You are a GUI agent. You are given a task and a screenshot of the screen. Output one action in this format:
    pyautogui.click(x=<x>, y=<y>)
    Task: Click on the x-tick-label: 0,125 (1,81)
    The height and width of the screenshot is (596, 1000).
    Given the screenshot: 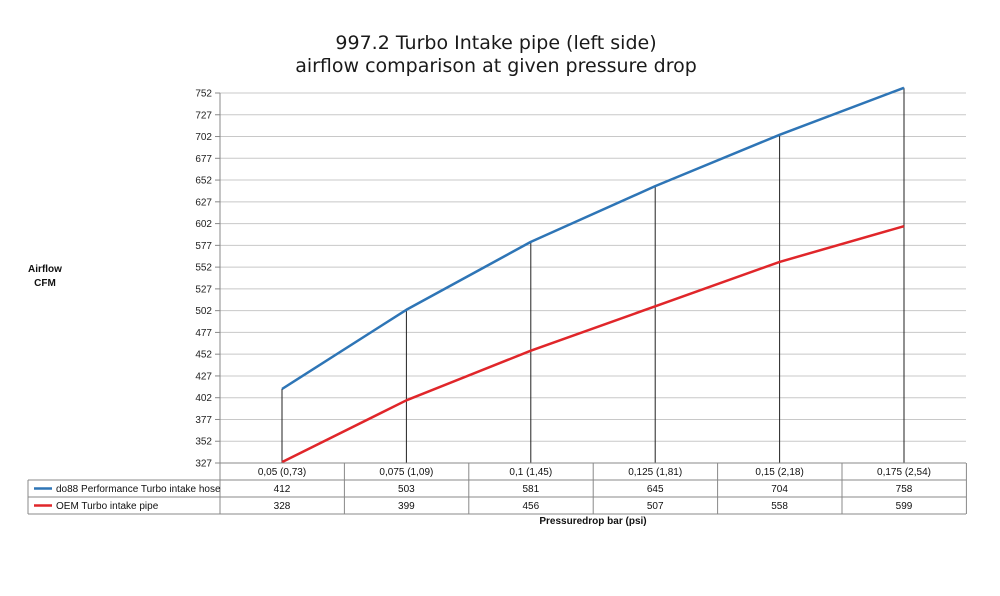 What is the action you would take?
    pyautogui.click(x=655, y=472)
    